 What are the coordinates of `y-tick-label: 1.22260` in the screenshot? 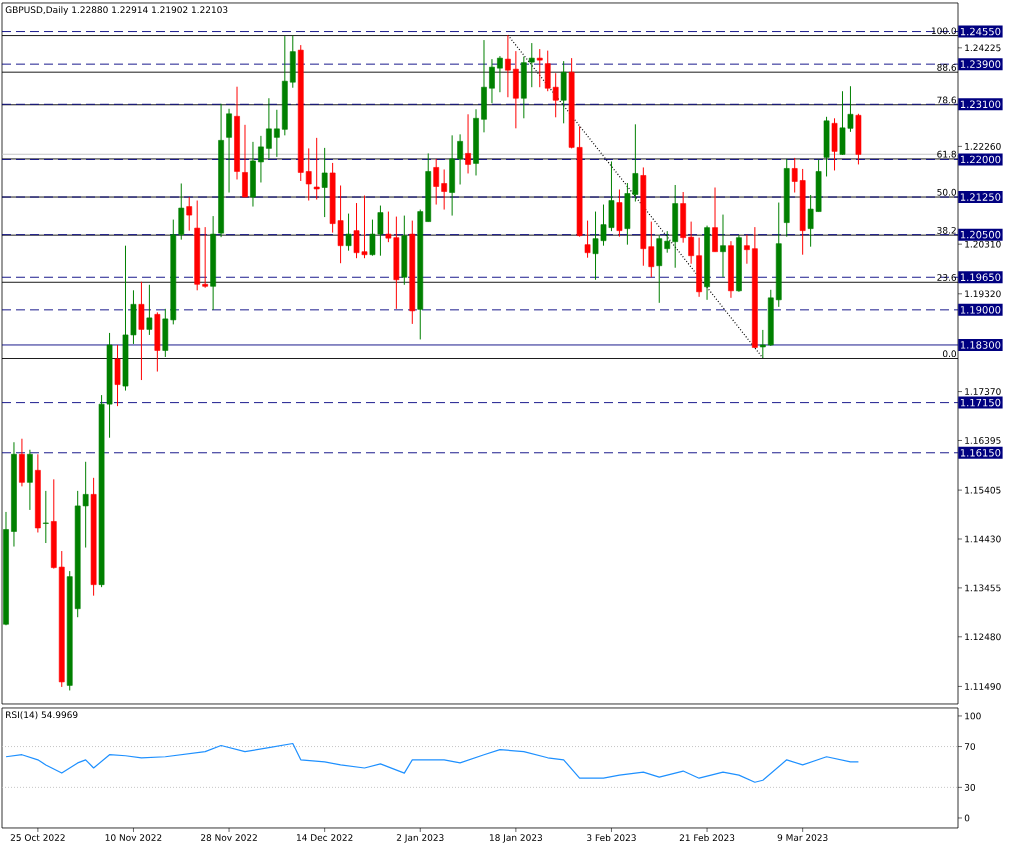 It's located at (983, 146).